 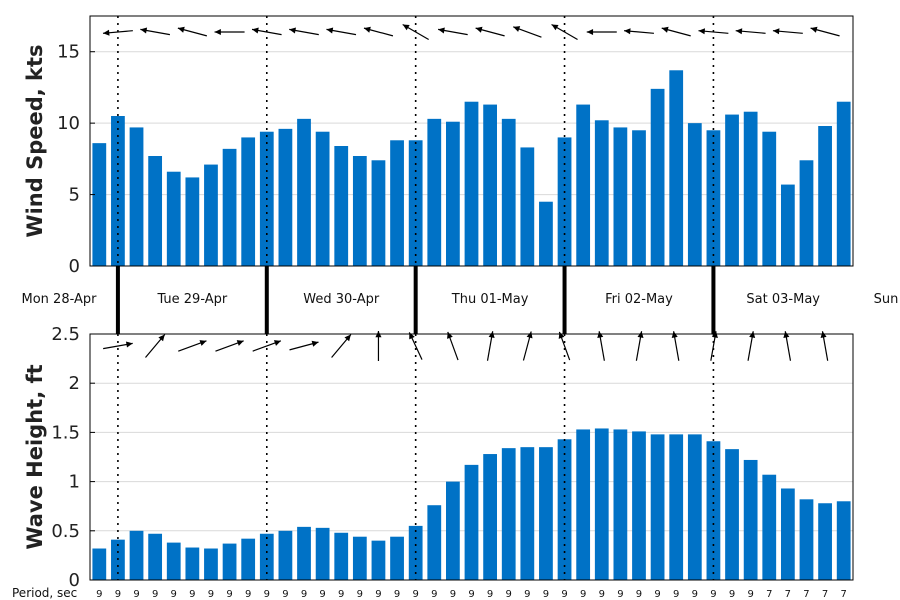 I want to click on y-tick-label: 0.5, so click(x=65, y=531).